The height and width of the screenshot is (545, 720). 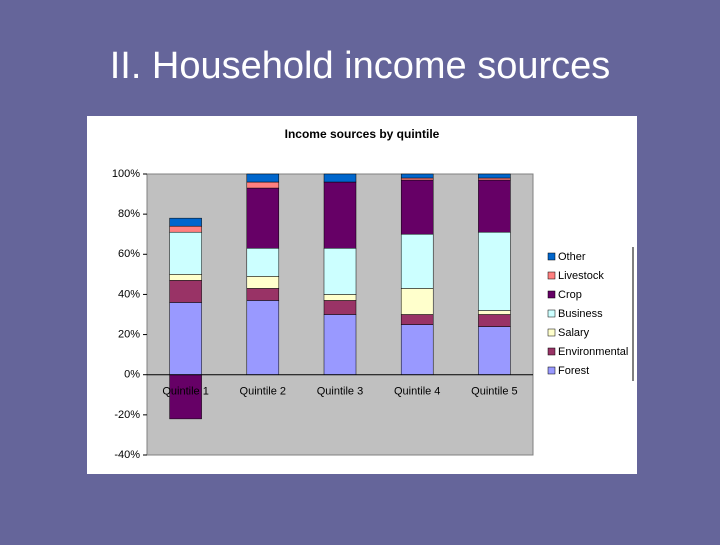 What do you see at coordinates (494, 392) in the screenshot?
I see `x-tick-label: Quintile 5` at bounding box center [494, 392].